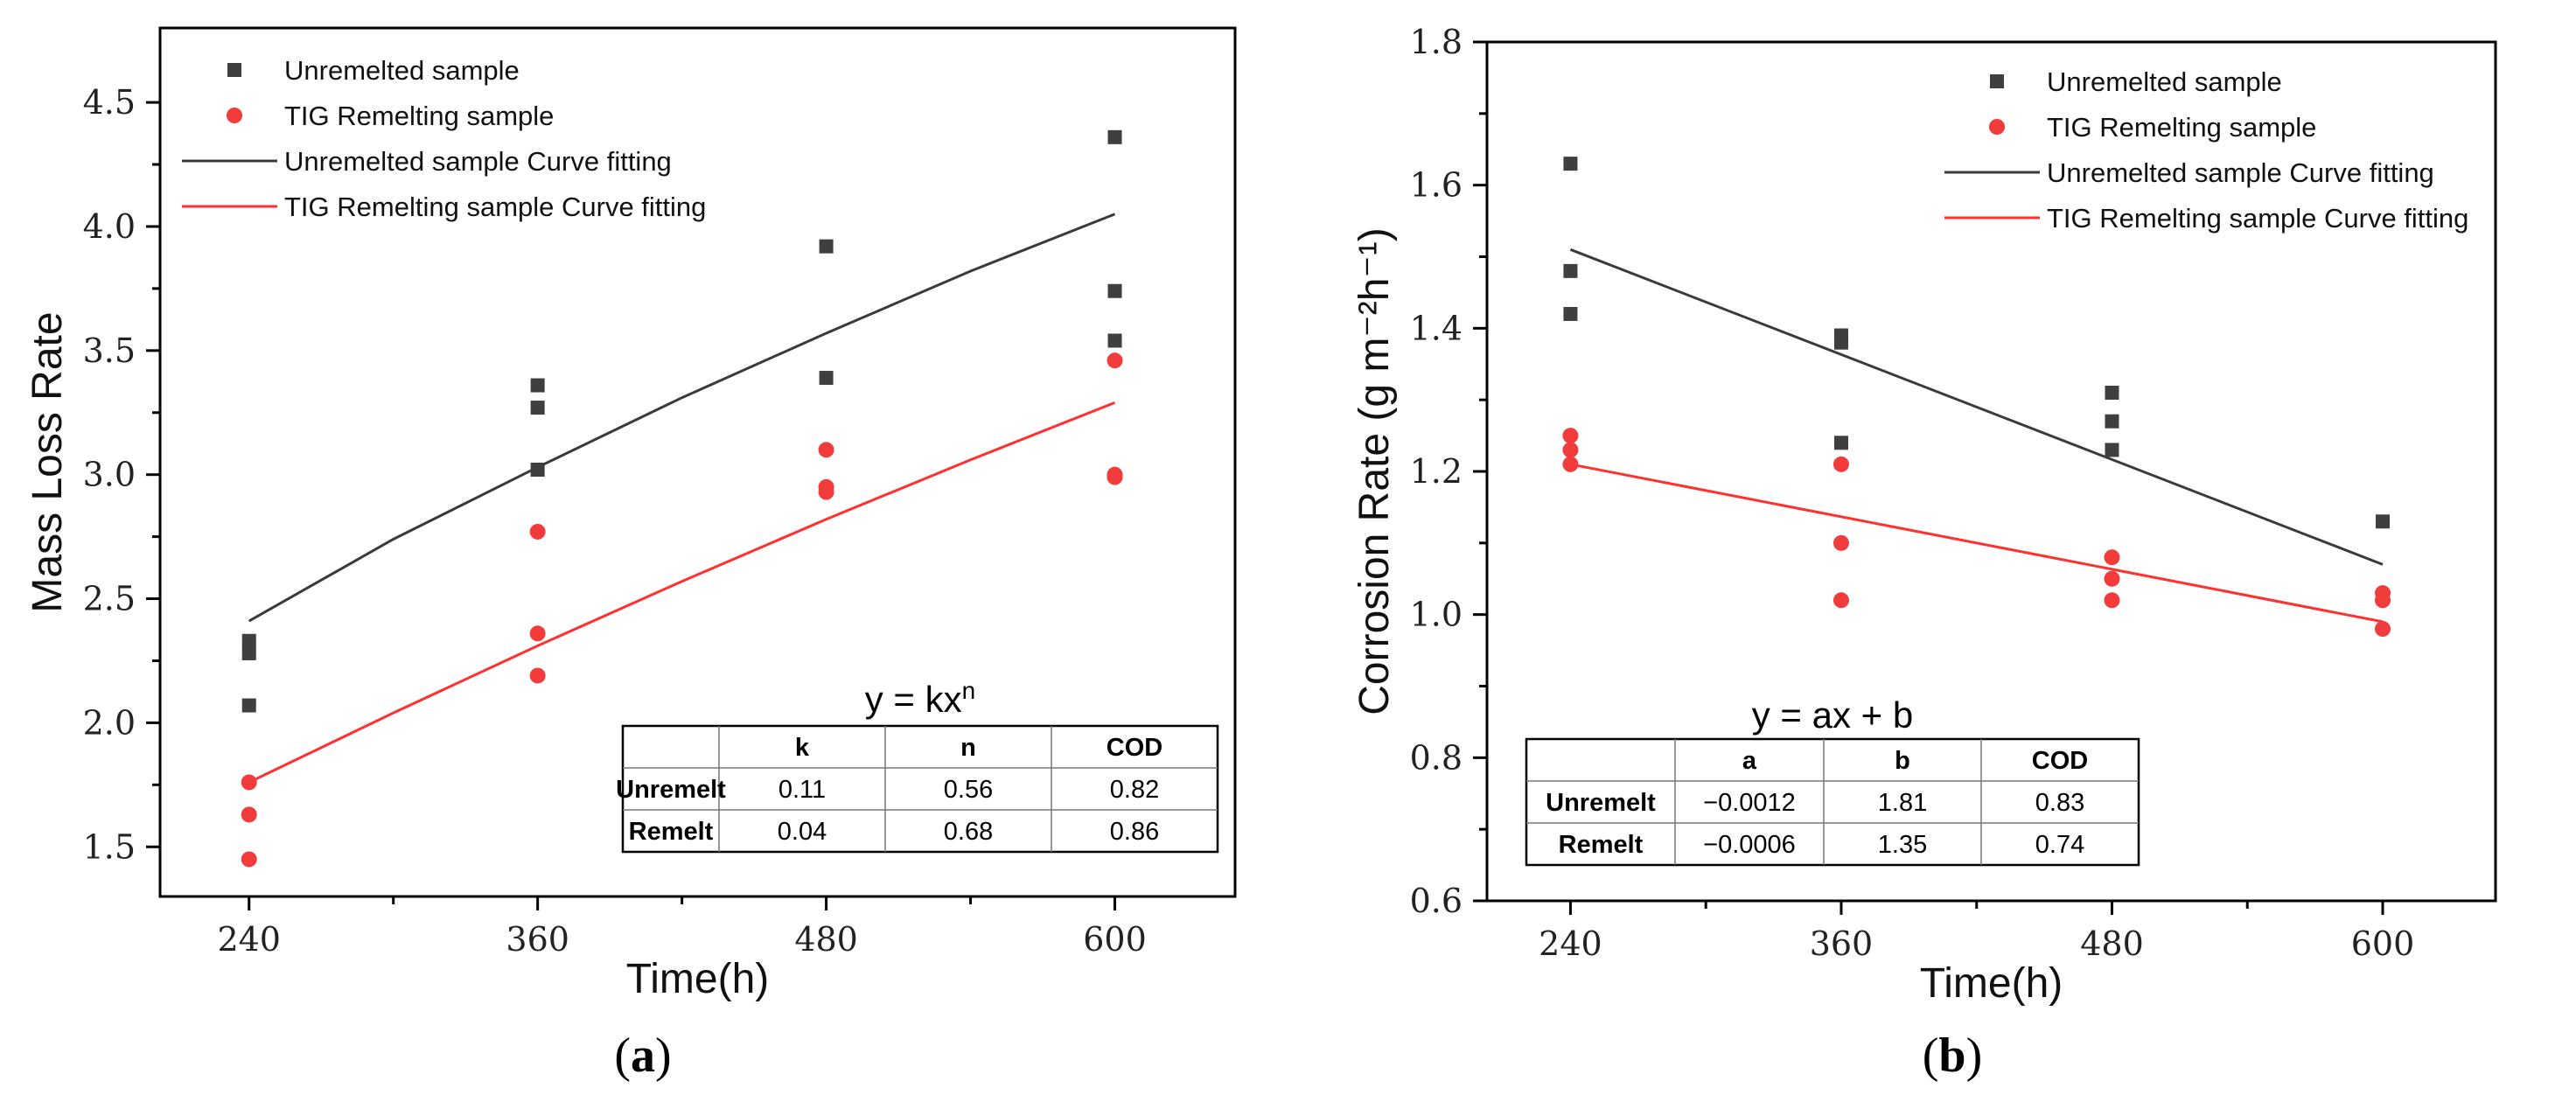 The image size is (2576, 1116). I want to click on y-axis-title: Mass Loss Rate, so click(47, 462).